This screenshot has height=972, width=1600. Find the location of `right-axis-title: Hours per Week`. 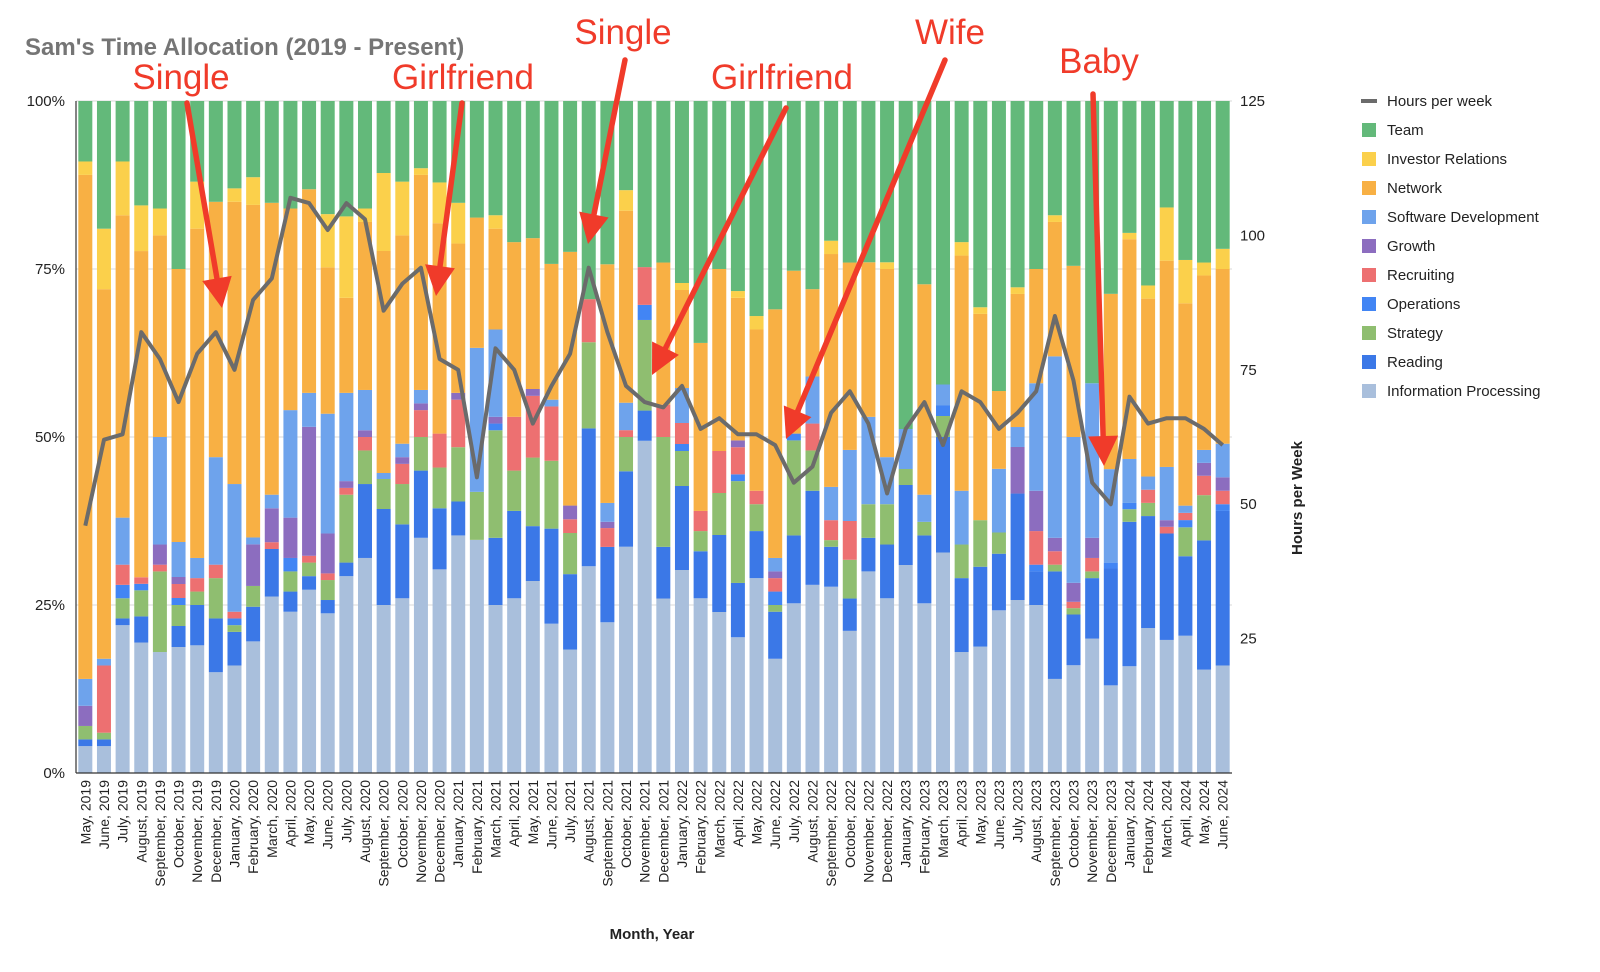

right-axis-title: Hours per Week is located at coordinates (1297, 497).